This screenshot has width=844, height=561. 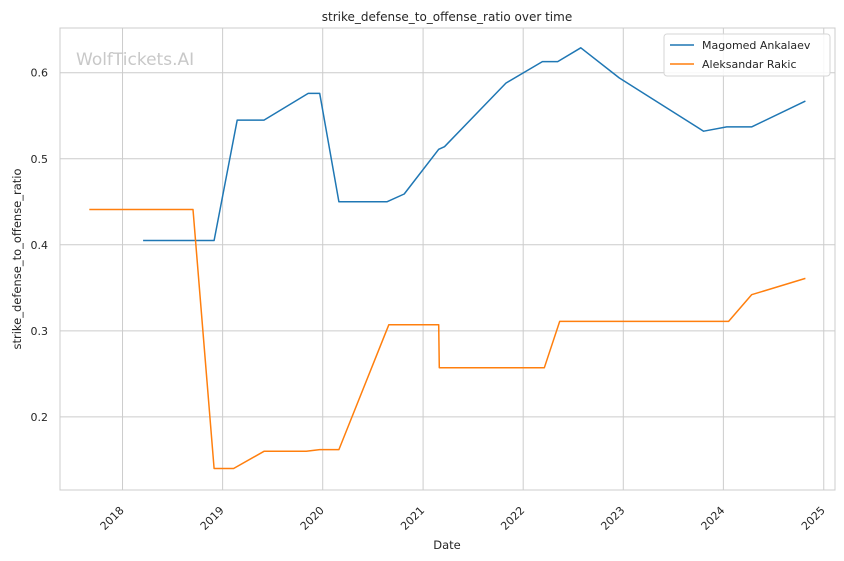 I want to click on y-axis-title: strike_defense_to_offense_ratio, so click(x=17, y=258).